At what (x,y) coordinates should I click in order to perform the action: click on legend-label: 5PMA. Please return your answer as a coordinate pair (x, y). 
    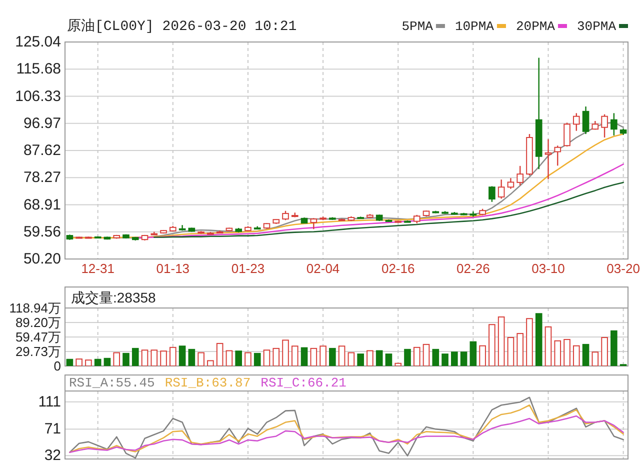
    Looking at the image, I should click on (418, 26).